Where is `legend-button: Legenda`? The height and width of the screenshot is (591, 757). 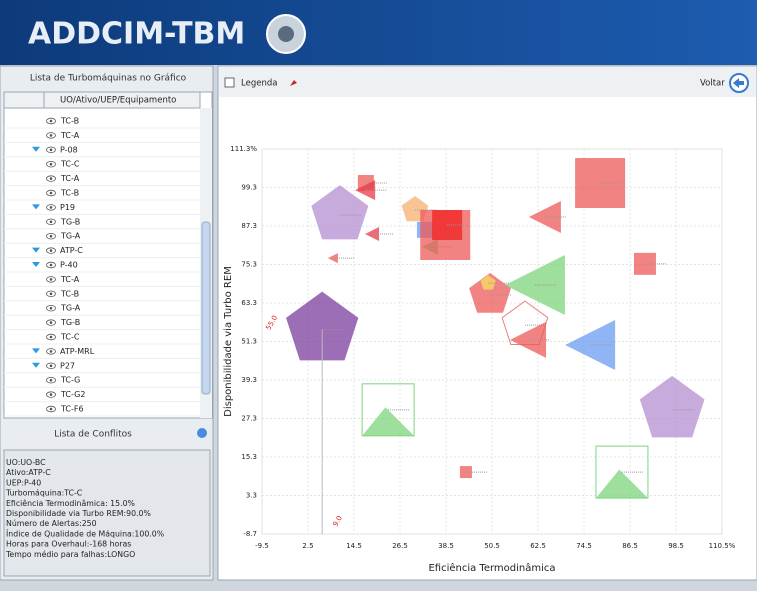
legend-button: Legenda is located at coordinates (259, 84).